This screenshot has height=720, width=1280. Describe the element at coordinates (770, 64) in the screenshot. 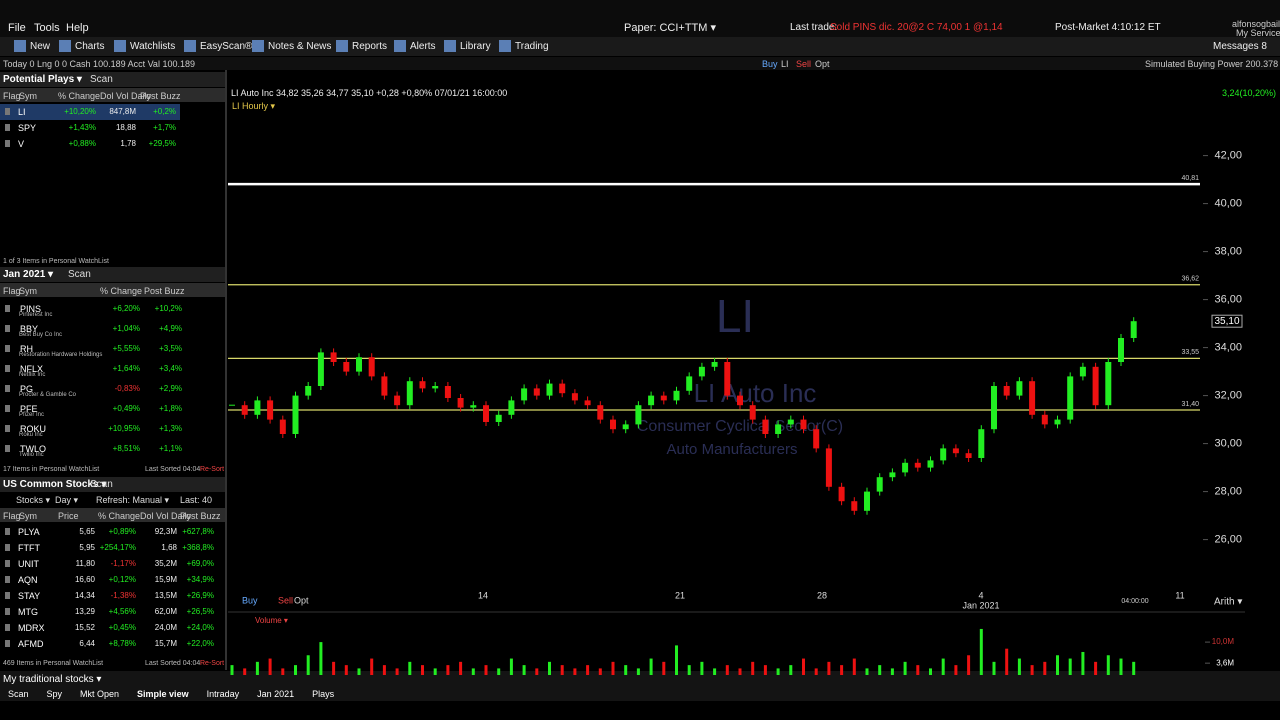

I see `buy-button: Buy` at that location.